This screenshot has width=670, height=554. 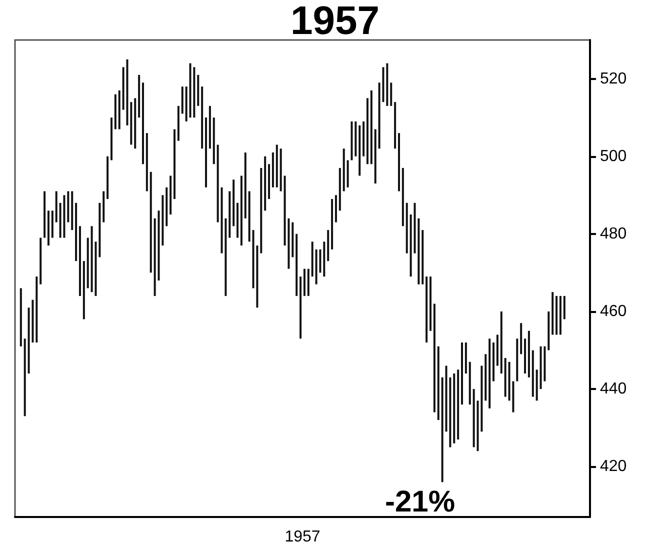 I want to click on y-tick-label: 420, so click(x=613, y=467).